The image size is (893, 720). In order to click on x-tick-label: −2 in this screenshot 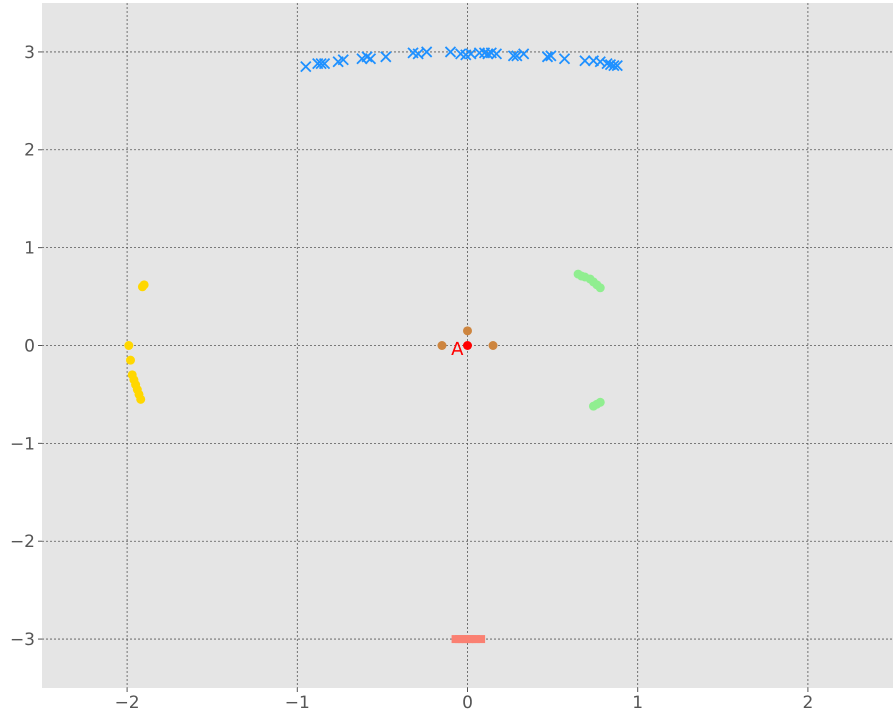, I will do `click(127, 703)`.